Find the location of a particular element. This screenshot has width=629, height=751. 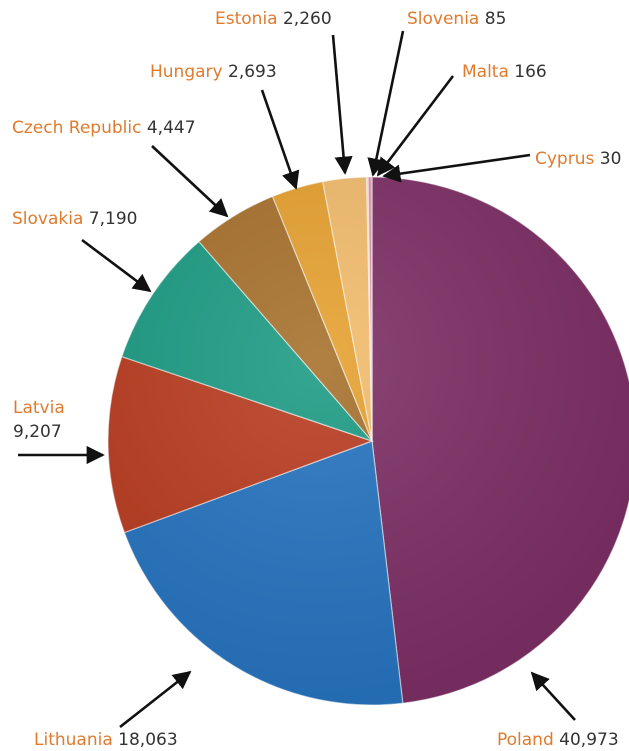

slice-name-estonia: Estonia is located at coordinates (249, 19).